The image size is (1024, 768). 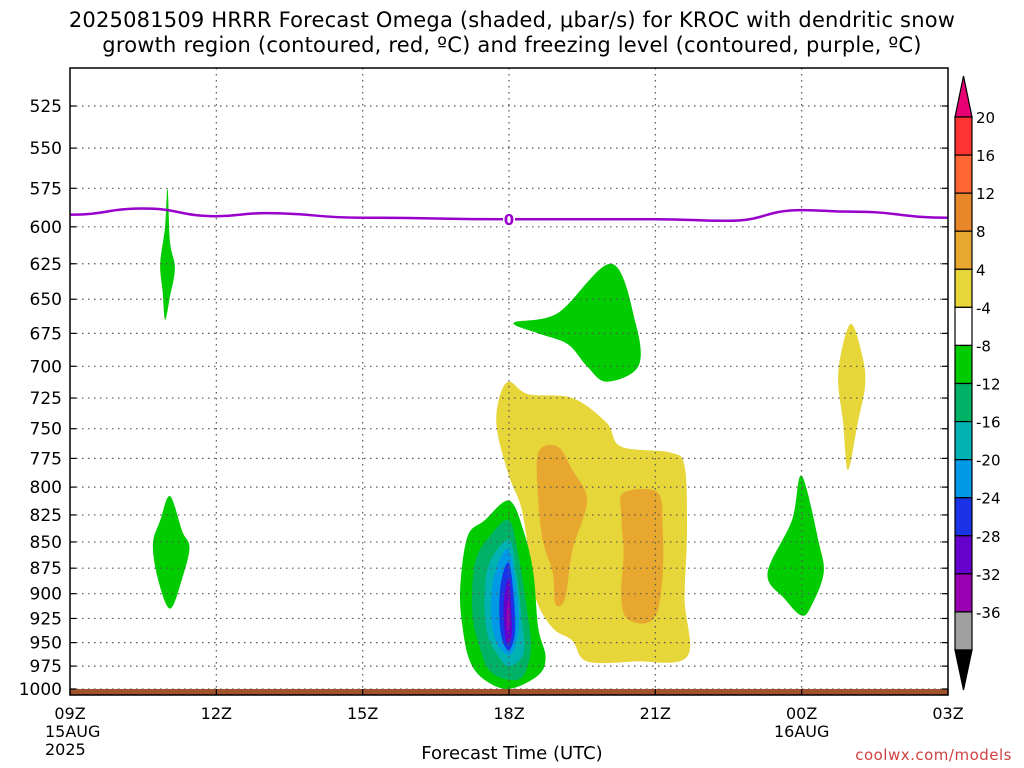 What do you see at coordinates (216, 713) in the screenshot?
I see `x-tick-label-1: 12Z` at bounding box center [216, 713].